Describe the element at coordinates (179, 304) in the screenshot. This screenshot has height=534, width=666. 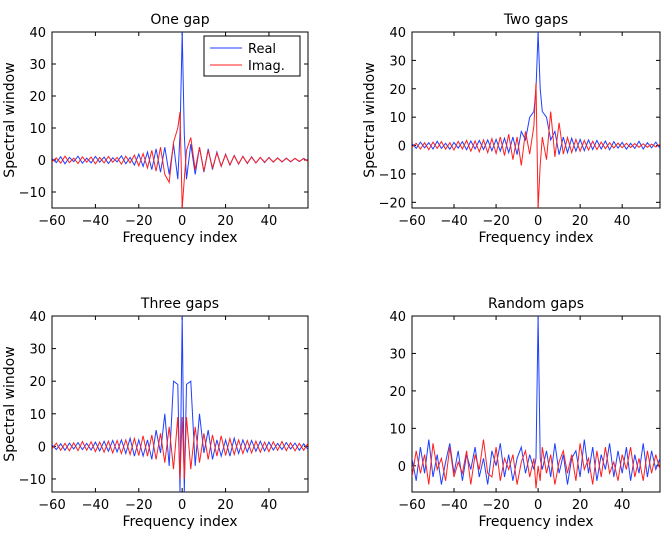
I see `chart-title: Three gaps` at that location.